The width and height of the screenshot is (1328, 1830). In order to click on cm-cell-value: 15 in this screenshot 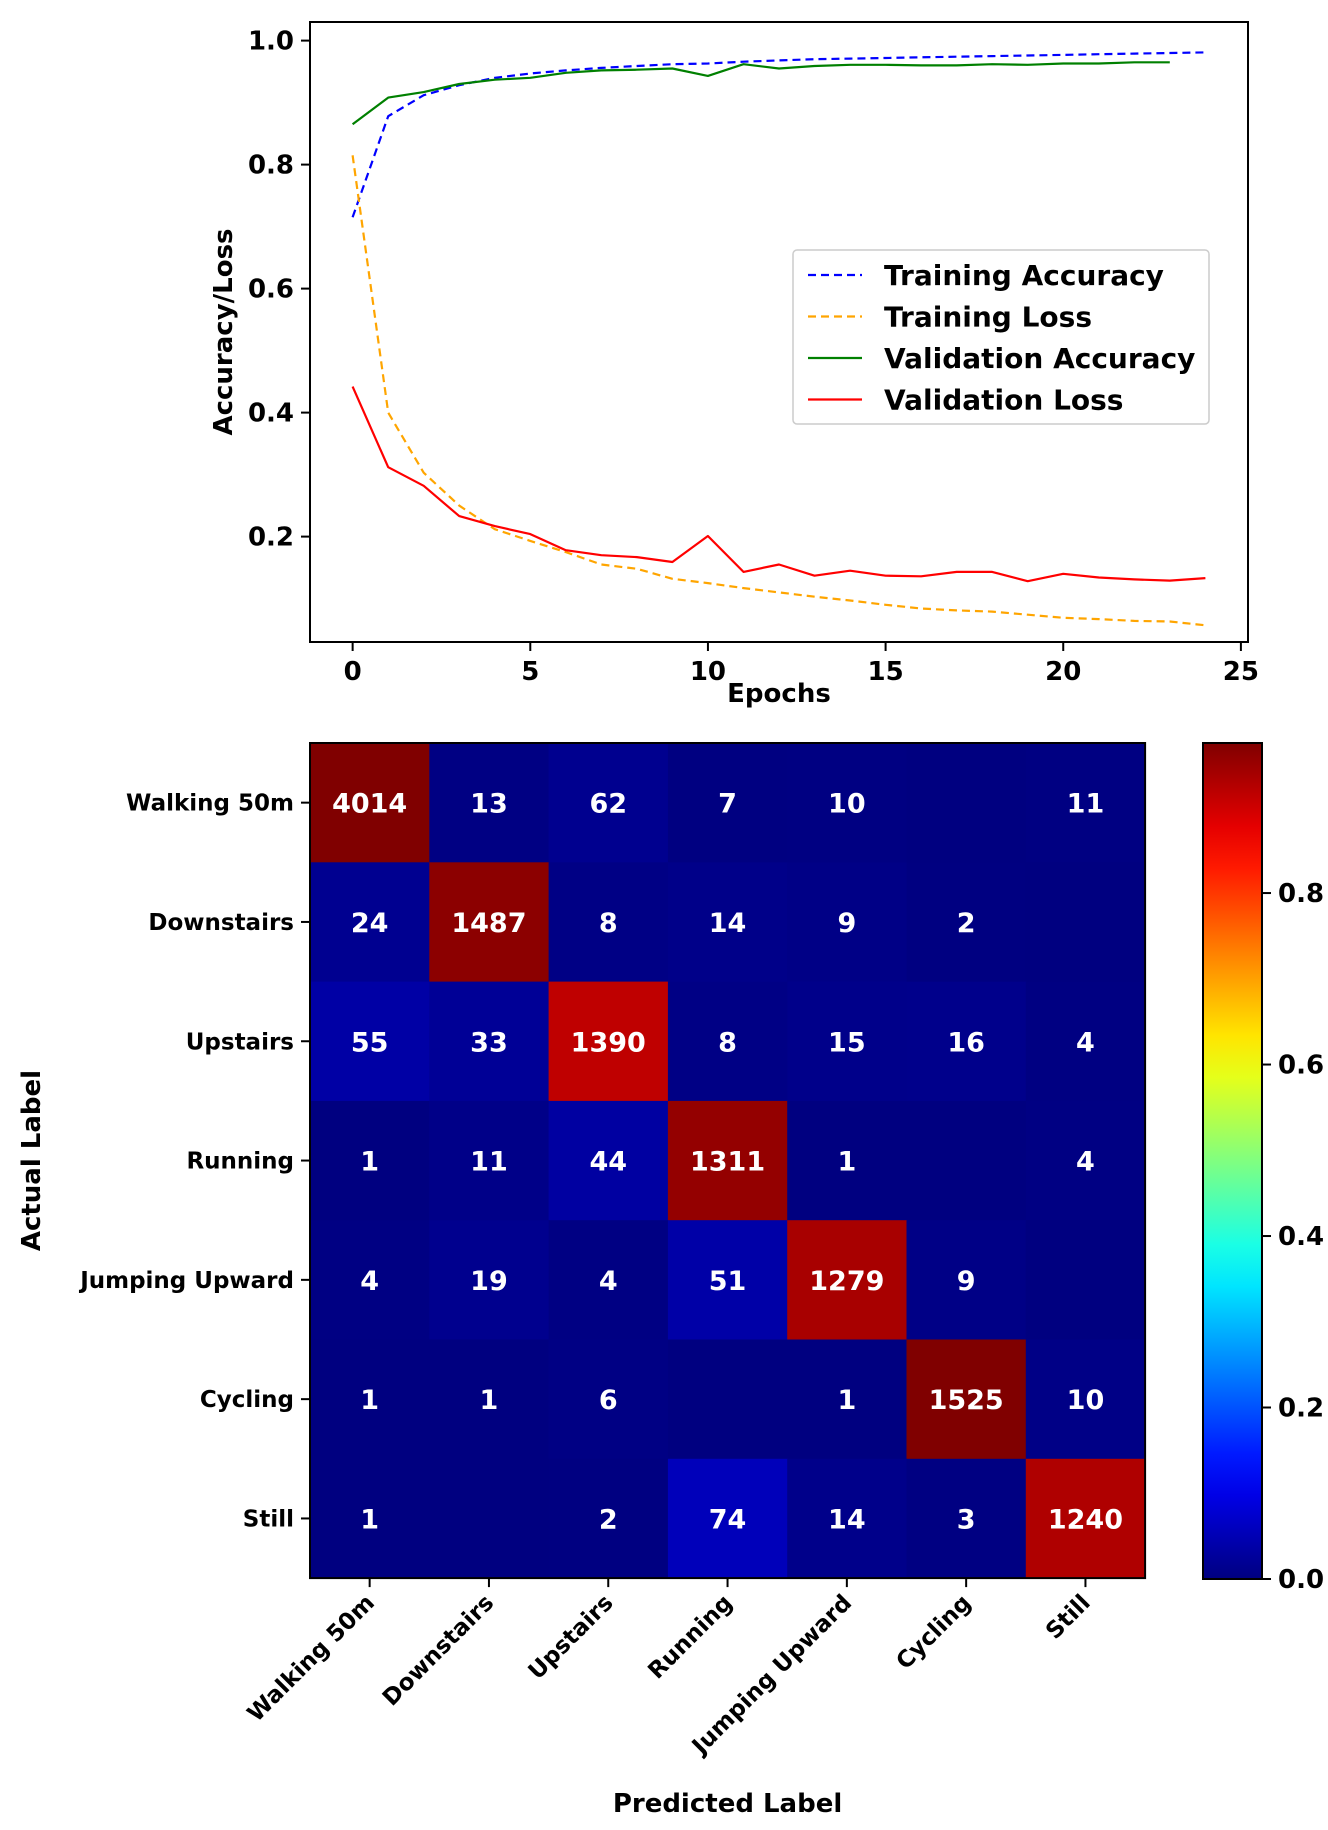, I will do `click(847, 1042)`.